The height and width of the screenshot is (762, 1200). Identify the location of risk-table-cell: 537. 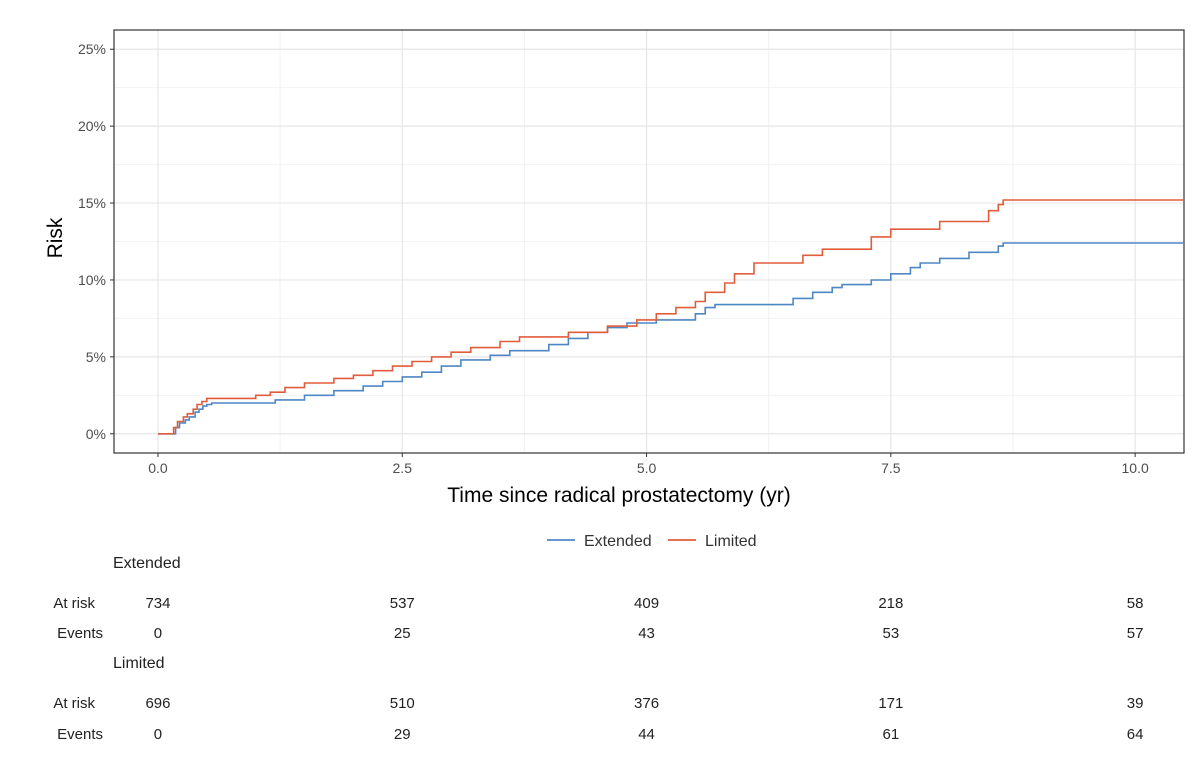
(402, 603).